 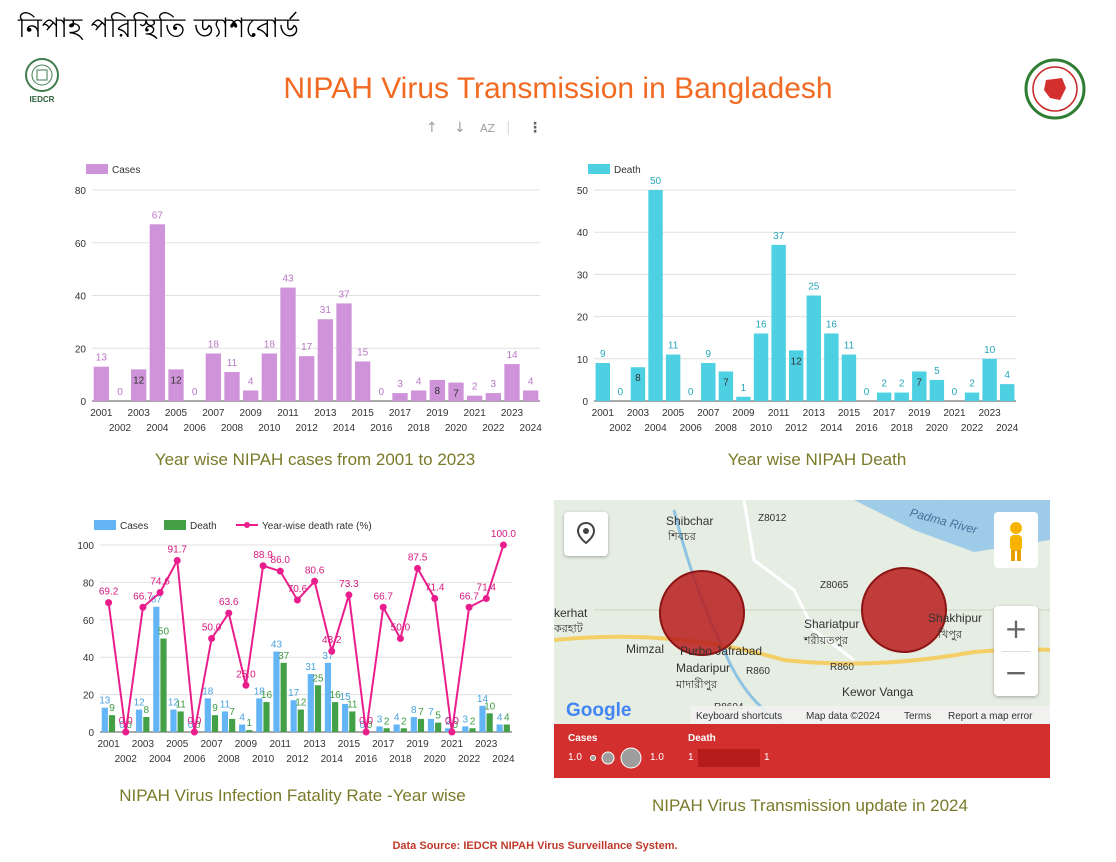 What do you see at coordinates (42, 99) in the screenshot?
I see `iedcr-logo-text: IEDCR` at bounding box center [42, 99].